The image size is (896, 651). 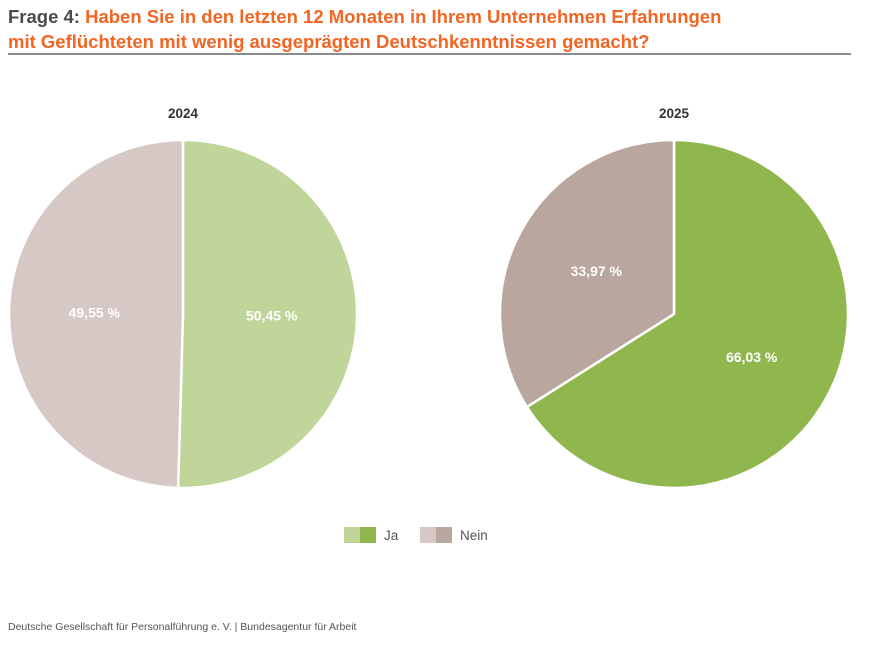 I want to click on pie-slice-2025-nein, so click(x=587, y=273).